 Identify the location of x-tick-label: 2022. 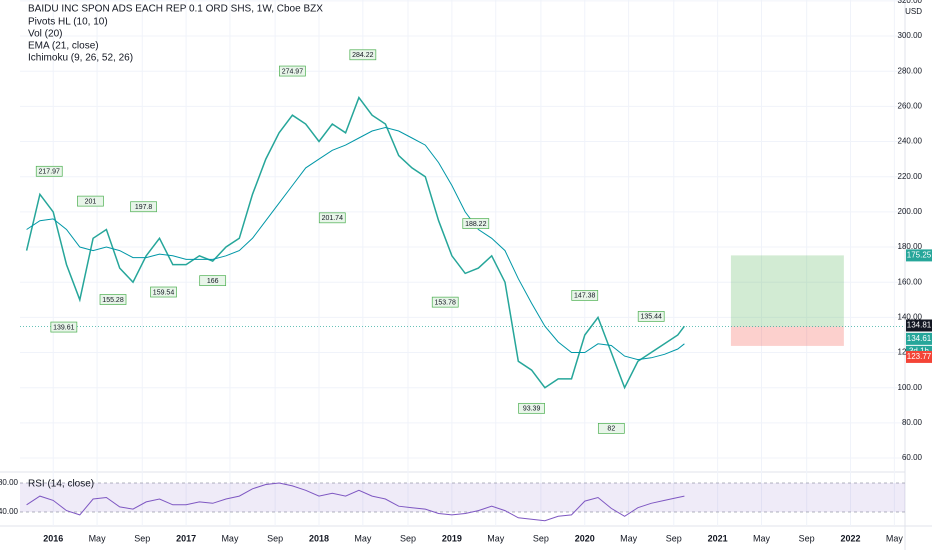
(851, 538).